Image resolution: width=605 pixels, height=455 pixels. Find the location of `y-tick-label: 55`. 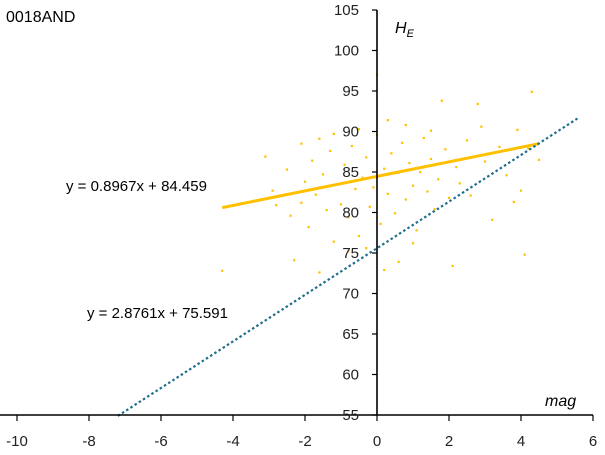

y-tick-label: 55 is located at coordinates (350, 415).